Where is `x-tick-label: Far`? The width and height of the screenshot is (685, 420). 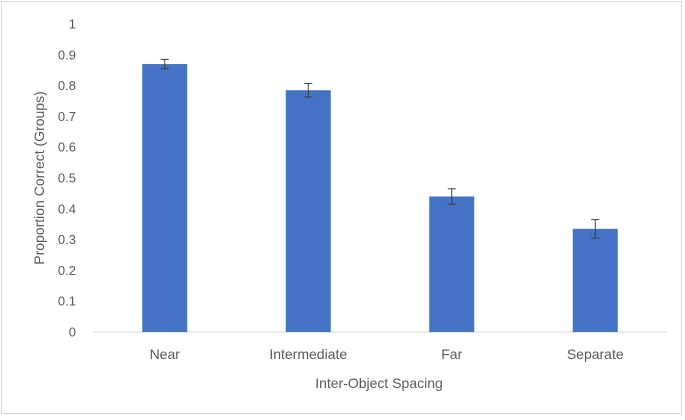 x-tick-label: Far is located at coordinates (451, 354).